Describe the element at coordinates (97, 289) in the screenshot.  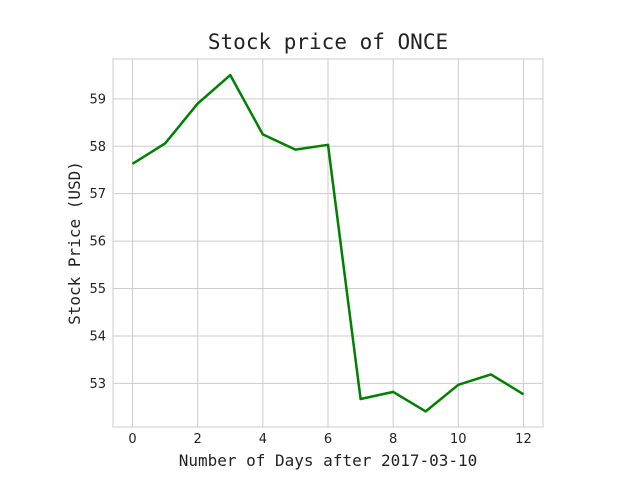
I see `y-tick-label: 55` at that location.